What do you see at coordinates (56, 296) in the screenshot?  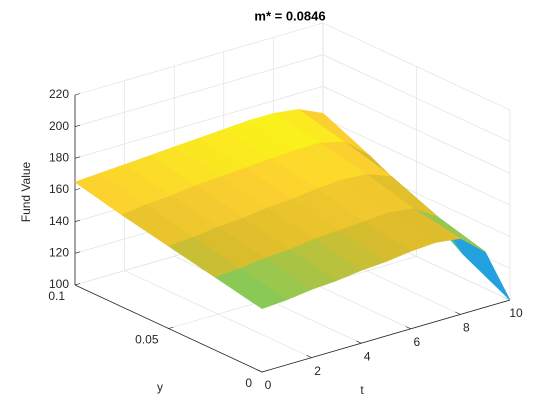 I see `y-tick-label: 0.1` at bounding box center [56, 296].